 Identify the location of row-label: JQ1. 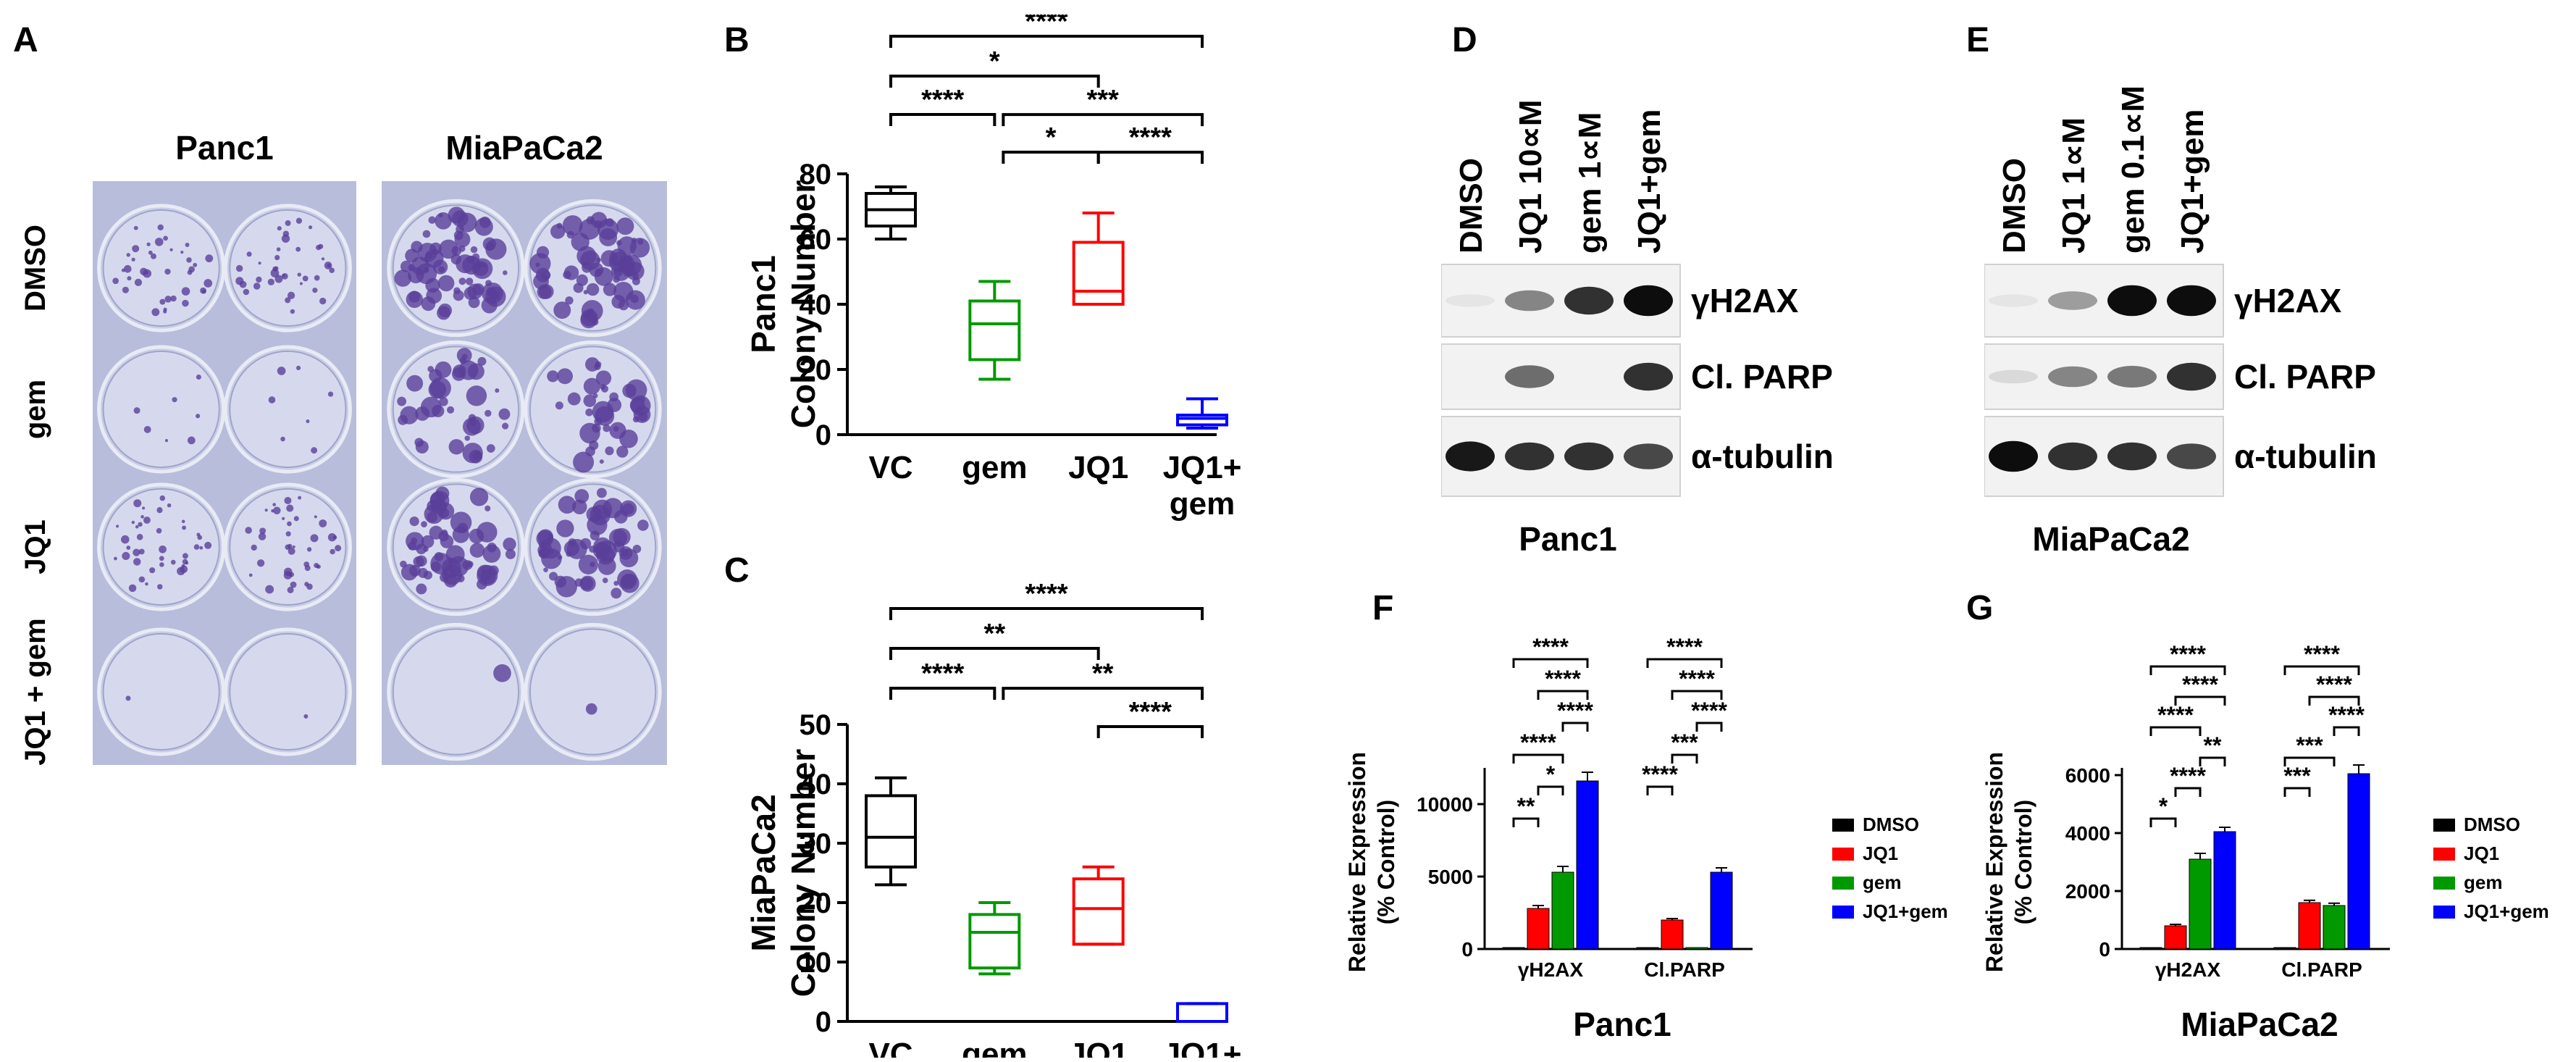
(35, 546).